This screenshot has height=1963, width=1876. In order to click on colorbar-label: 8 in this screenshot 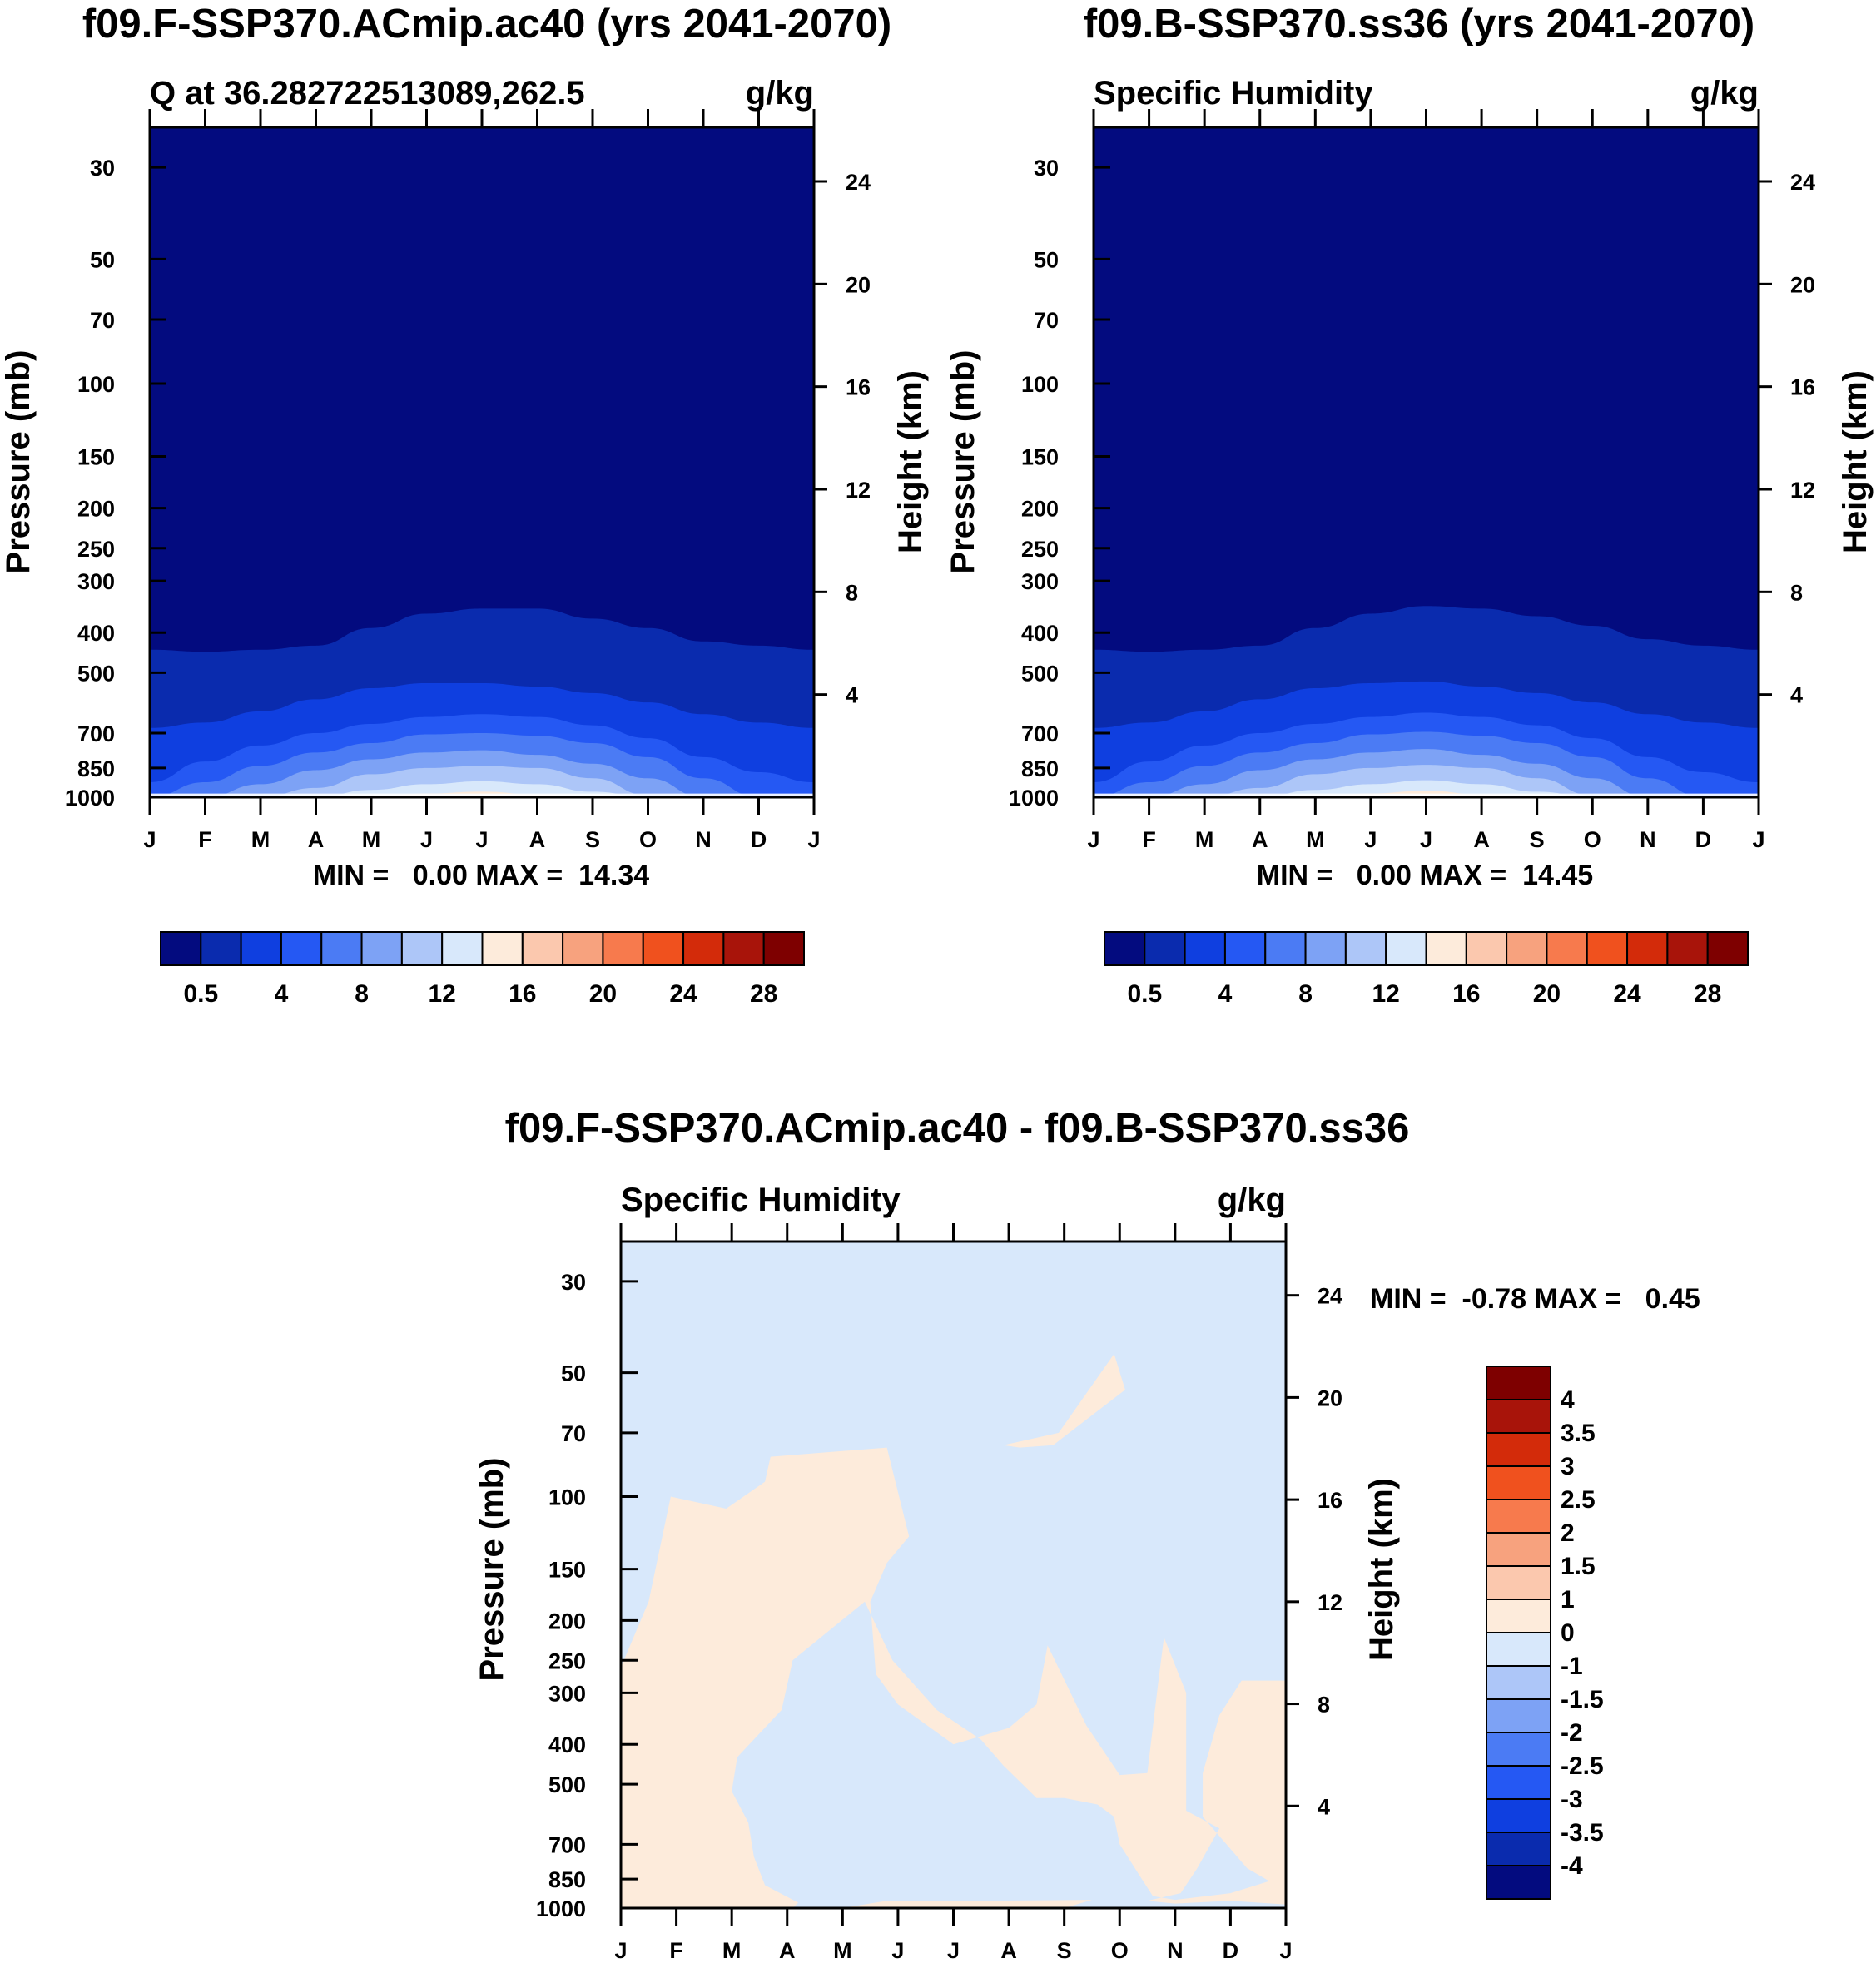, I will do `click(362, 994)`.